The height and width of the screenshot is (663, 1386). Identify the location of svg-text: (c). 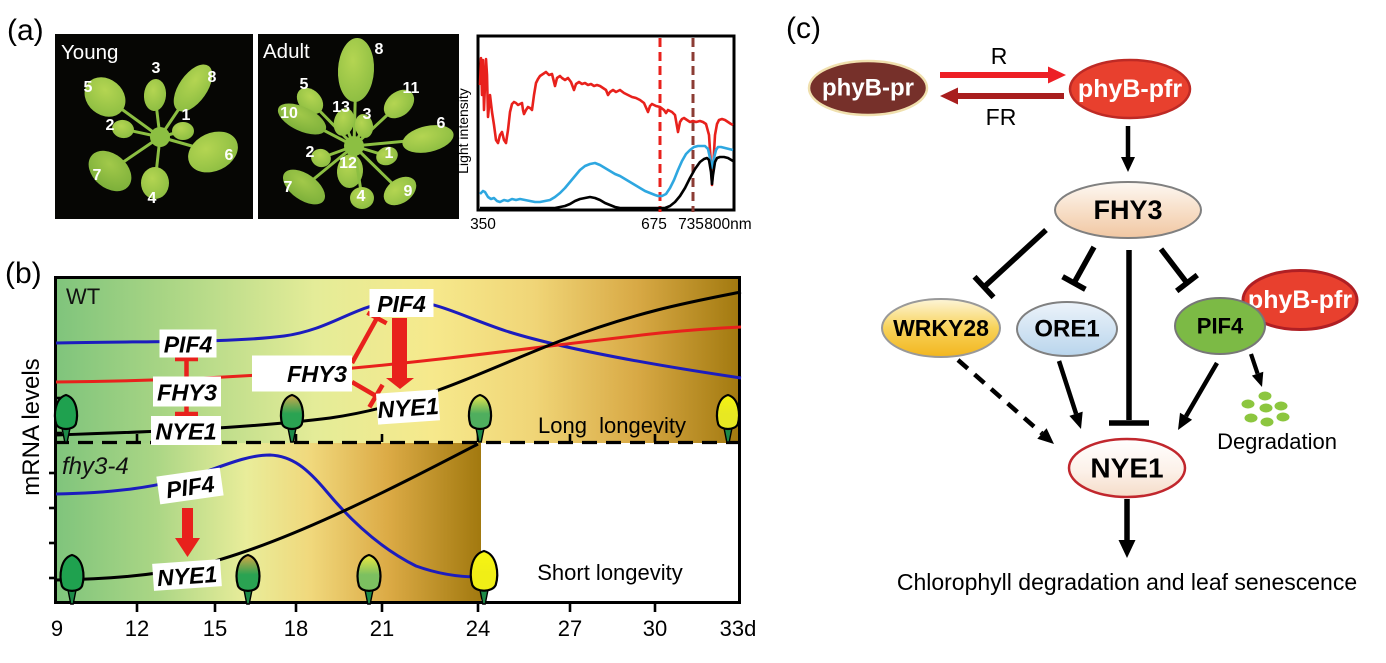
(803, 28).